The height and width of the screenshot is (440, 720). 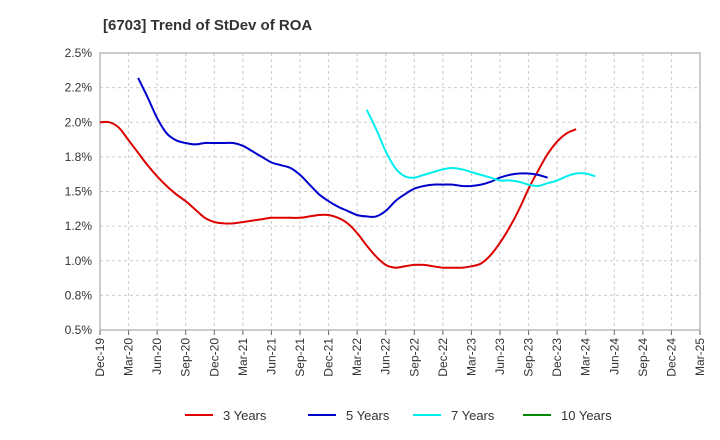 I want to click on x-tick-label: Mar-20, so click(x=129, y=357).